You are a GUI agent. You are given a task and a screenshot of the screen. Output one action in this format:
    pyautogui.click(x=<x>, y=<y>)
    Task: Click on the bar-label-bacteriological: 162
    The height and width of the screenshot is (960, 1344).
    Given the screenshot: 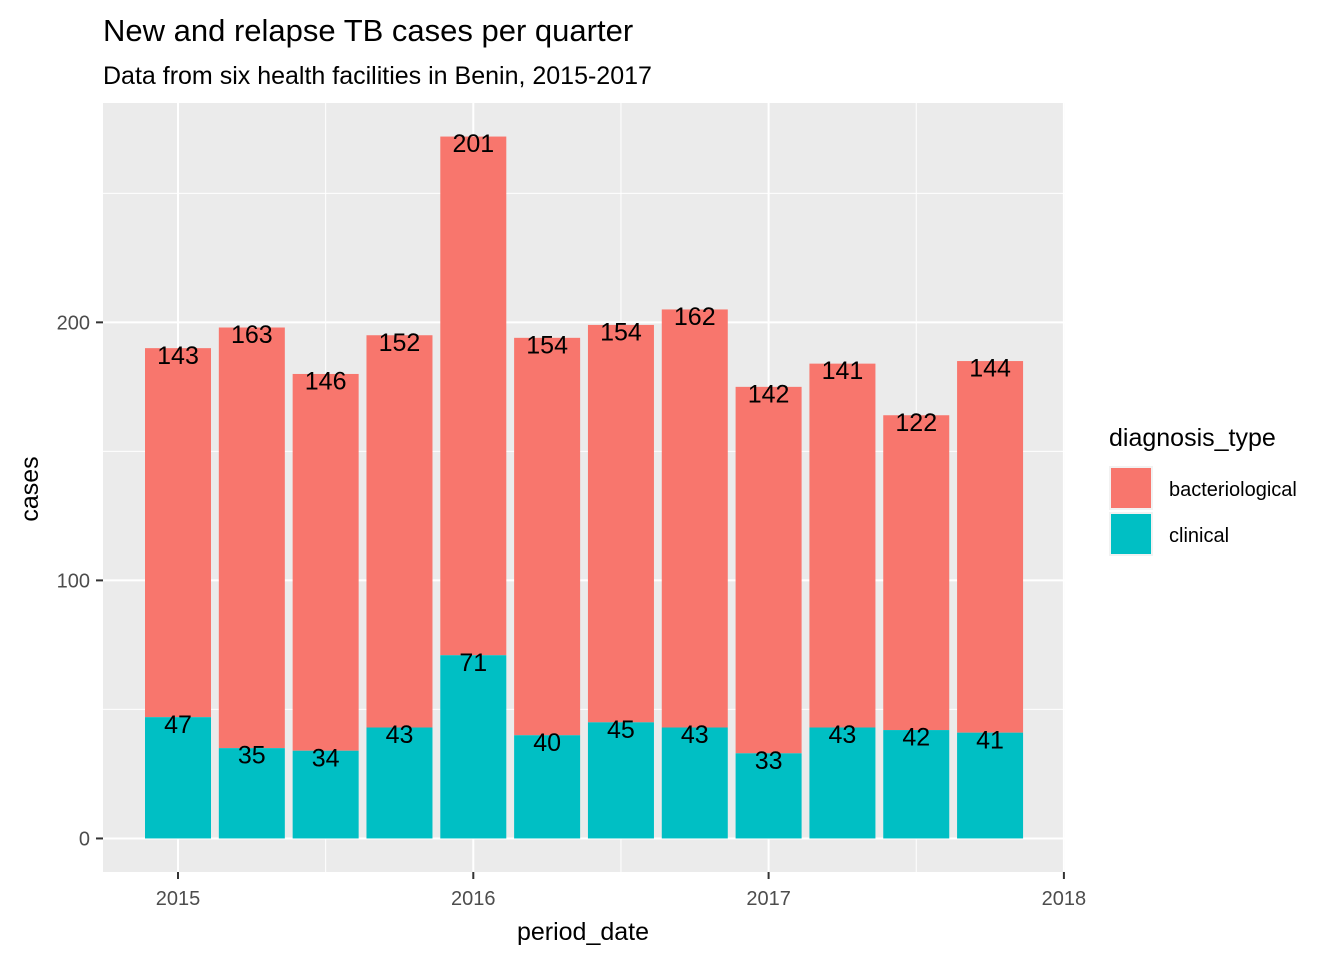 What is the action you would take?
    pyautogui.click(x=695, y=317)
    